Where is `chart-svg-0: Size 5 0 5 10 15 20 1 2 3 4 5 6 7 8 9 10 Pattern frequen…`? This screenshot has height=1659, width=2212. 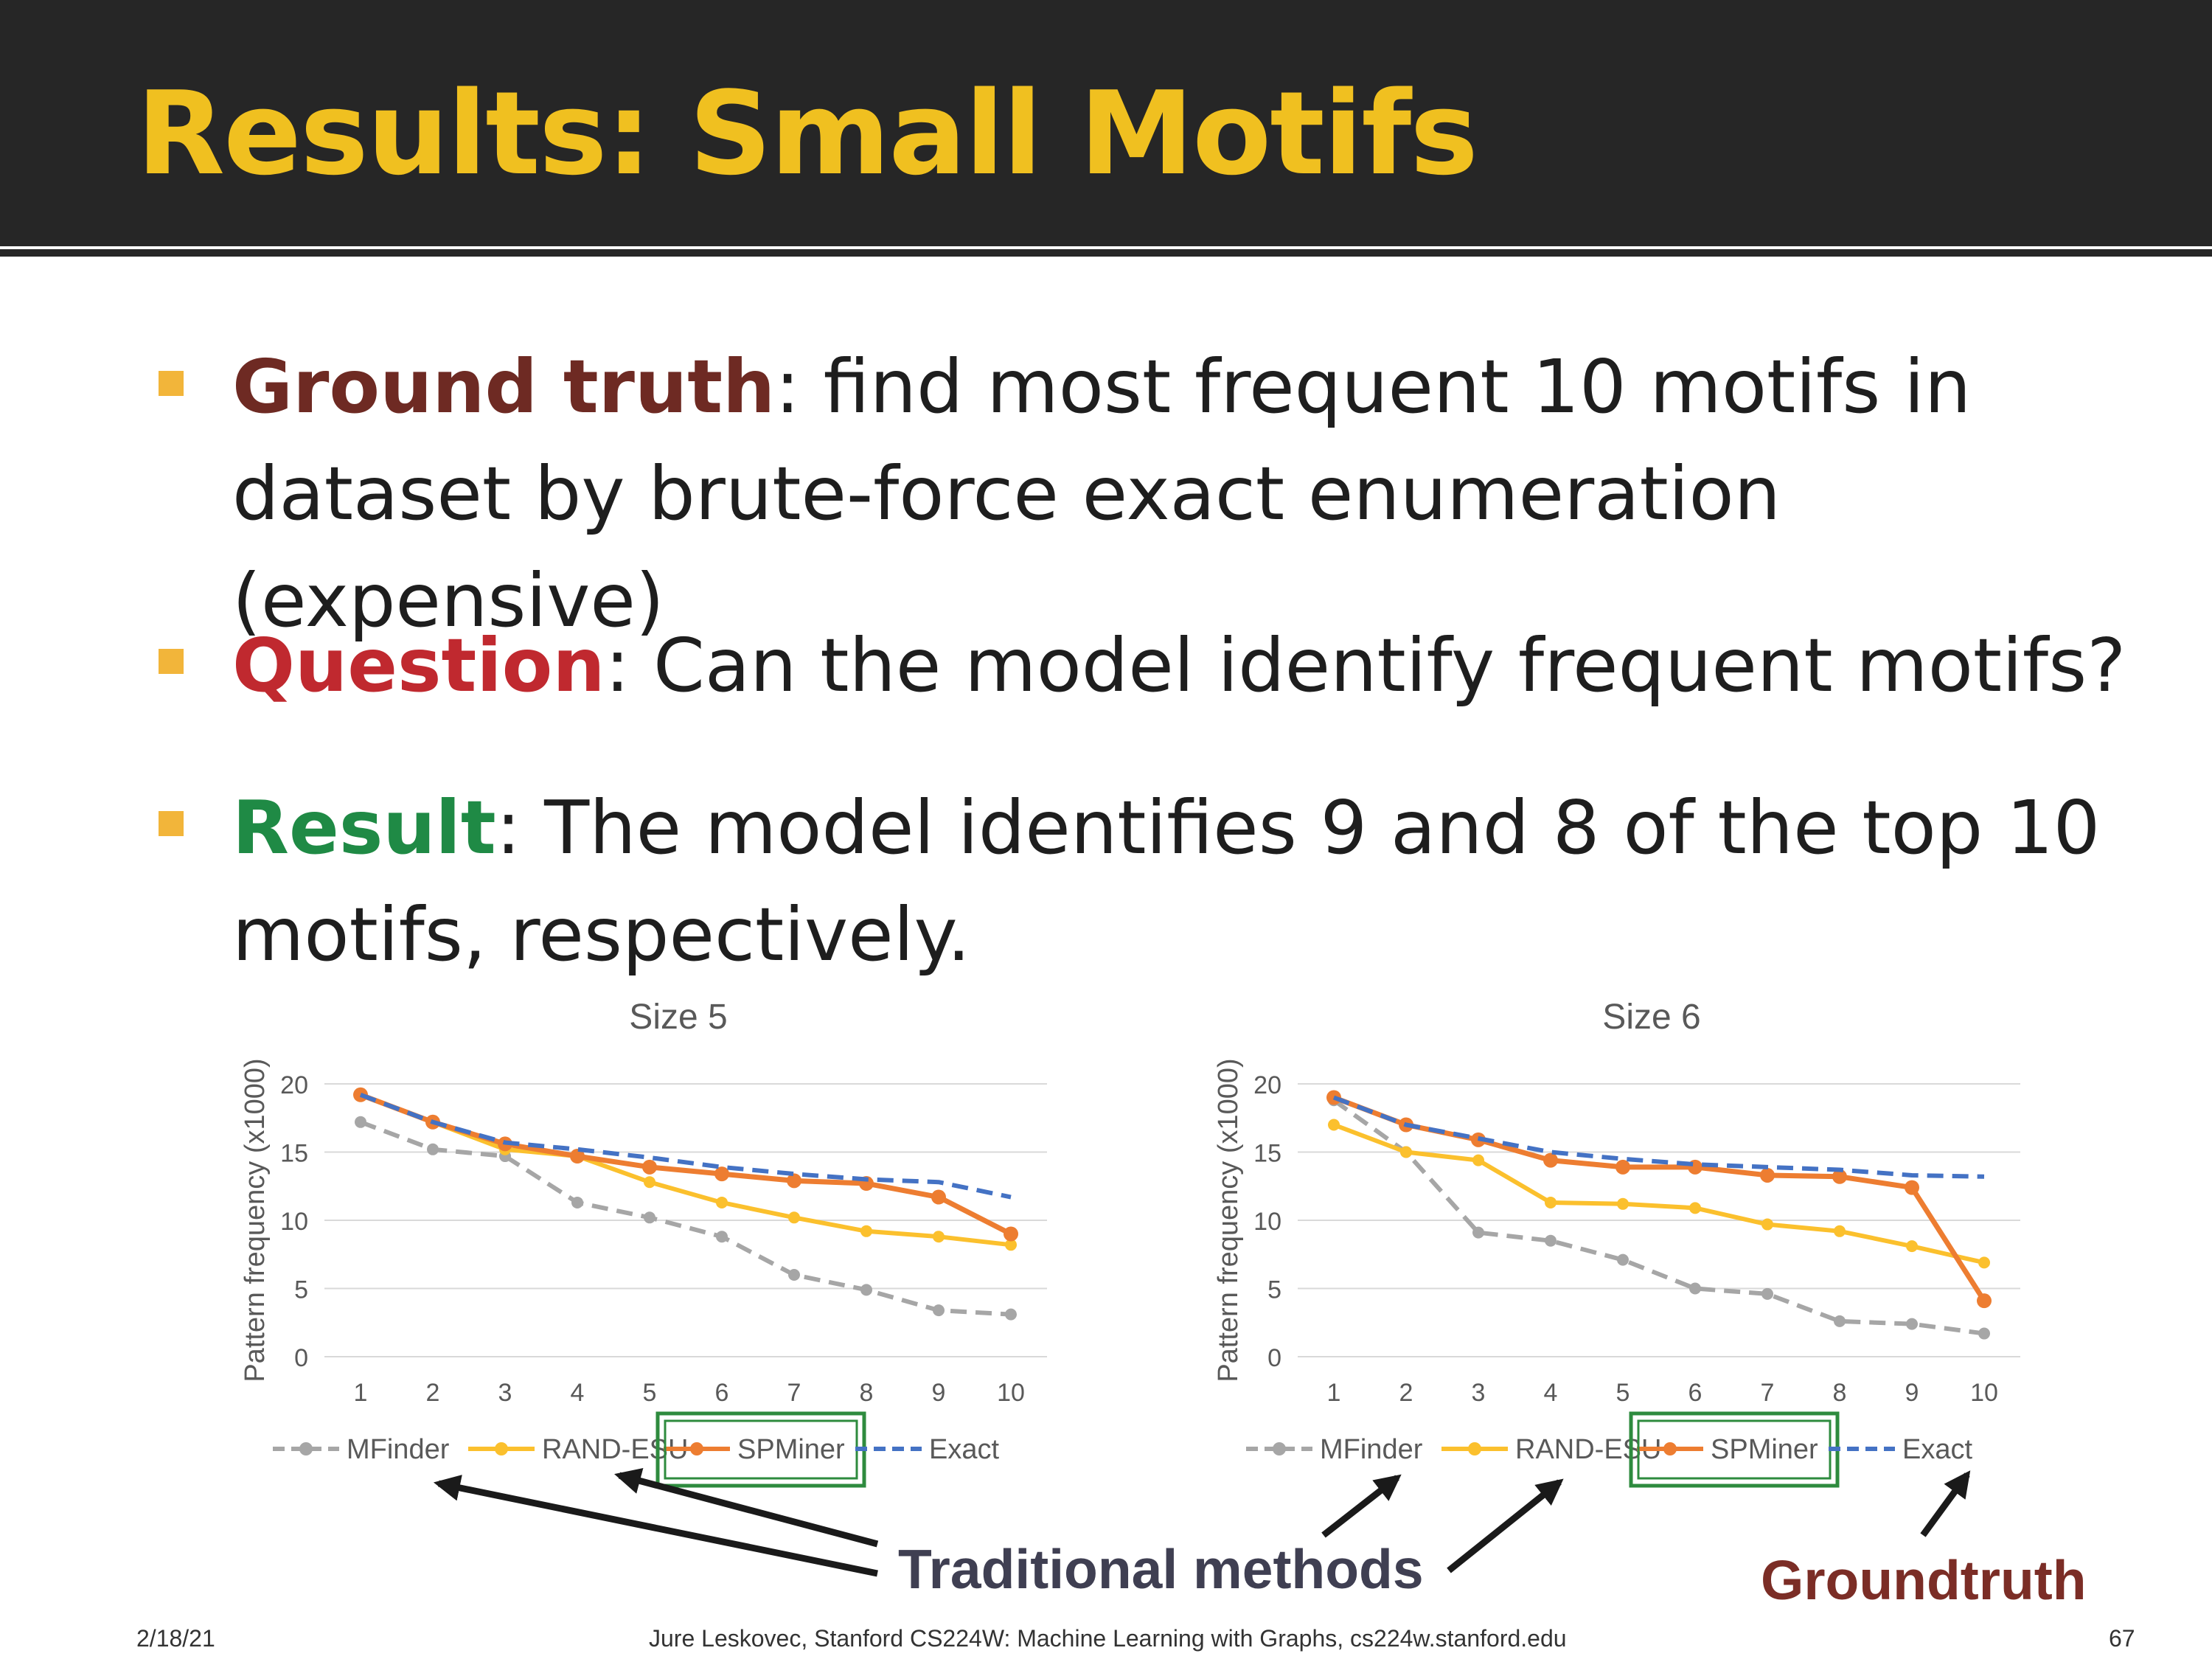 chart-svg-0: Size 5 0 5 10 15 20 1 2 3 4 5 6 7 8 9 10 Pattern frequen… is located at coordinates (643, 1243).